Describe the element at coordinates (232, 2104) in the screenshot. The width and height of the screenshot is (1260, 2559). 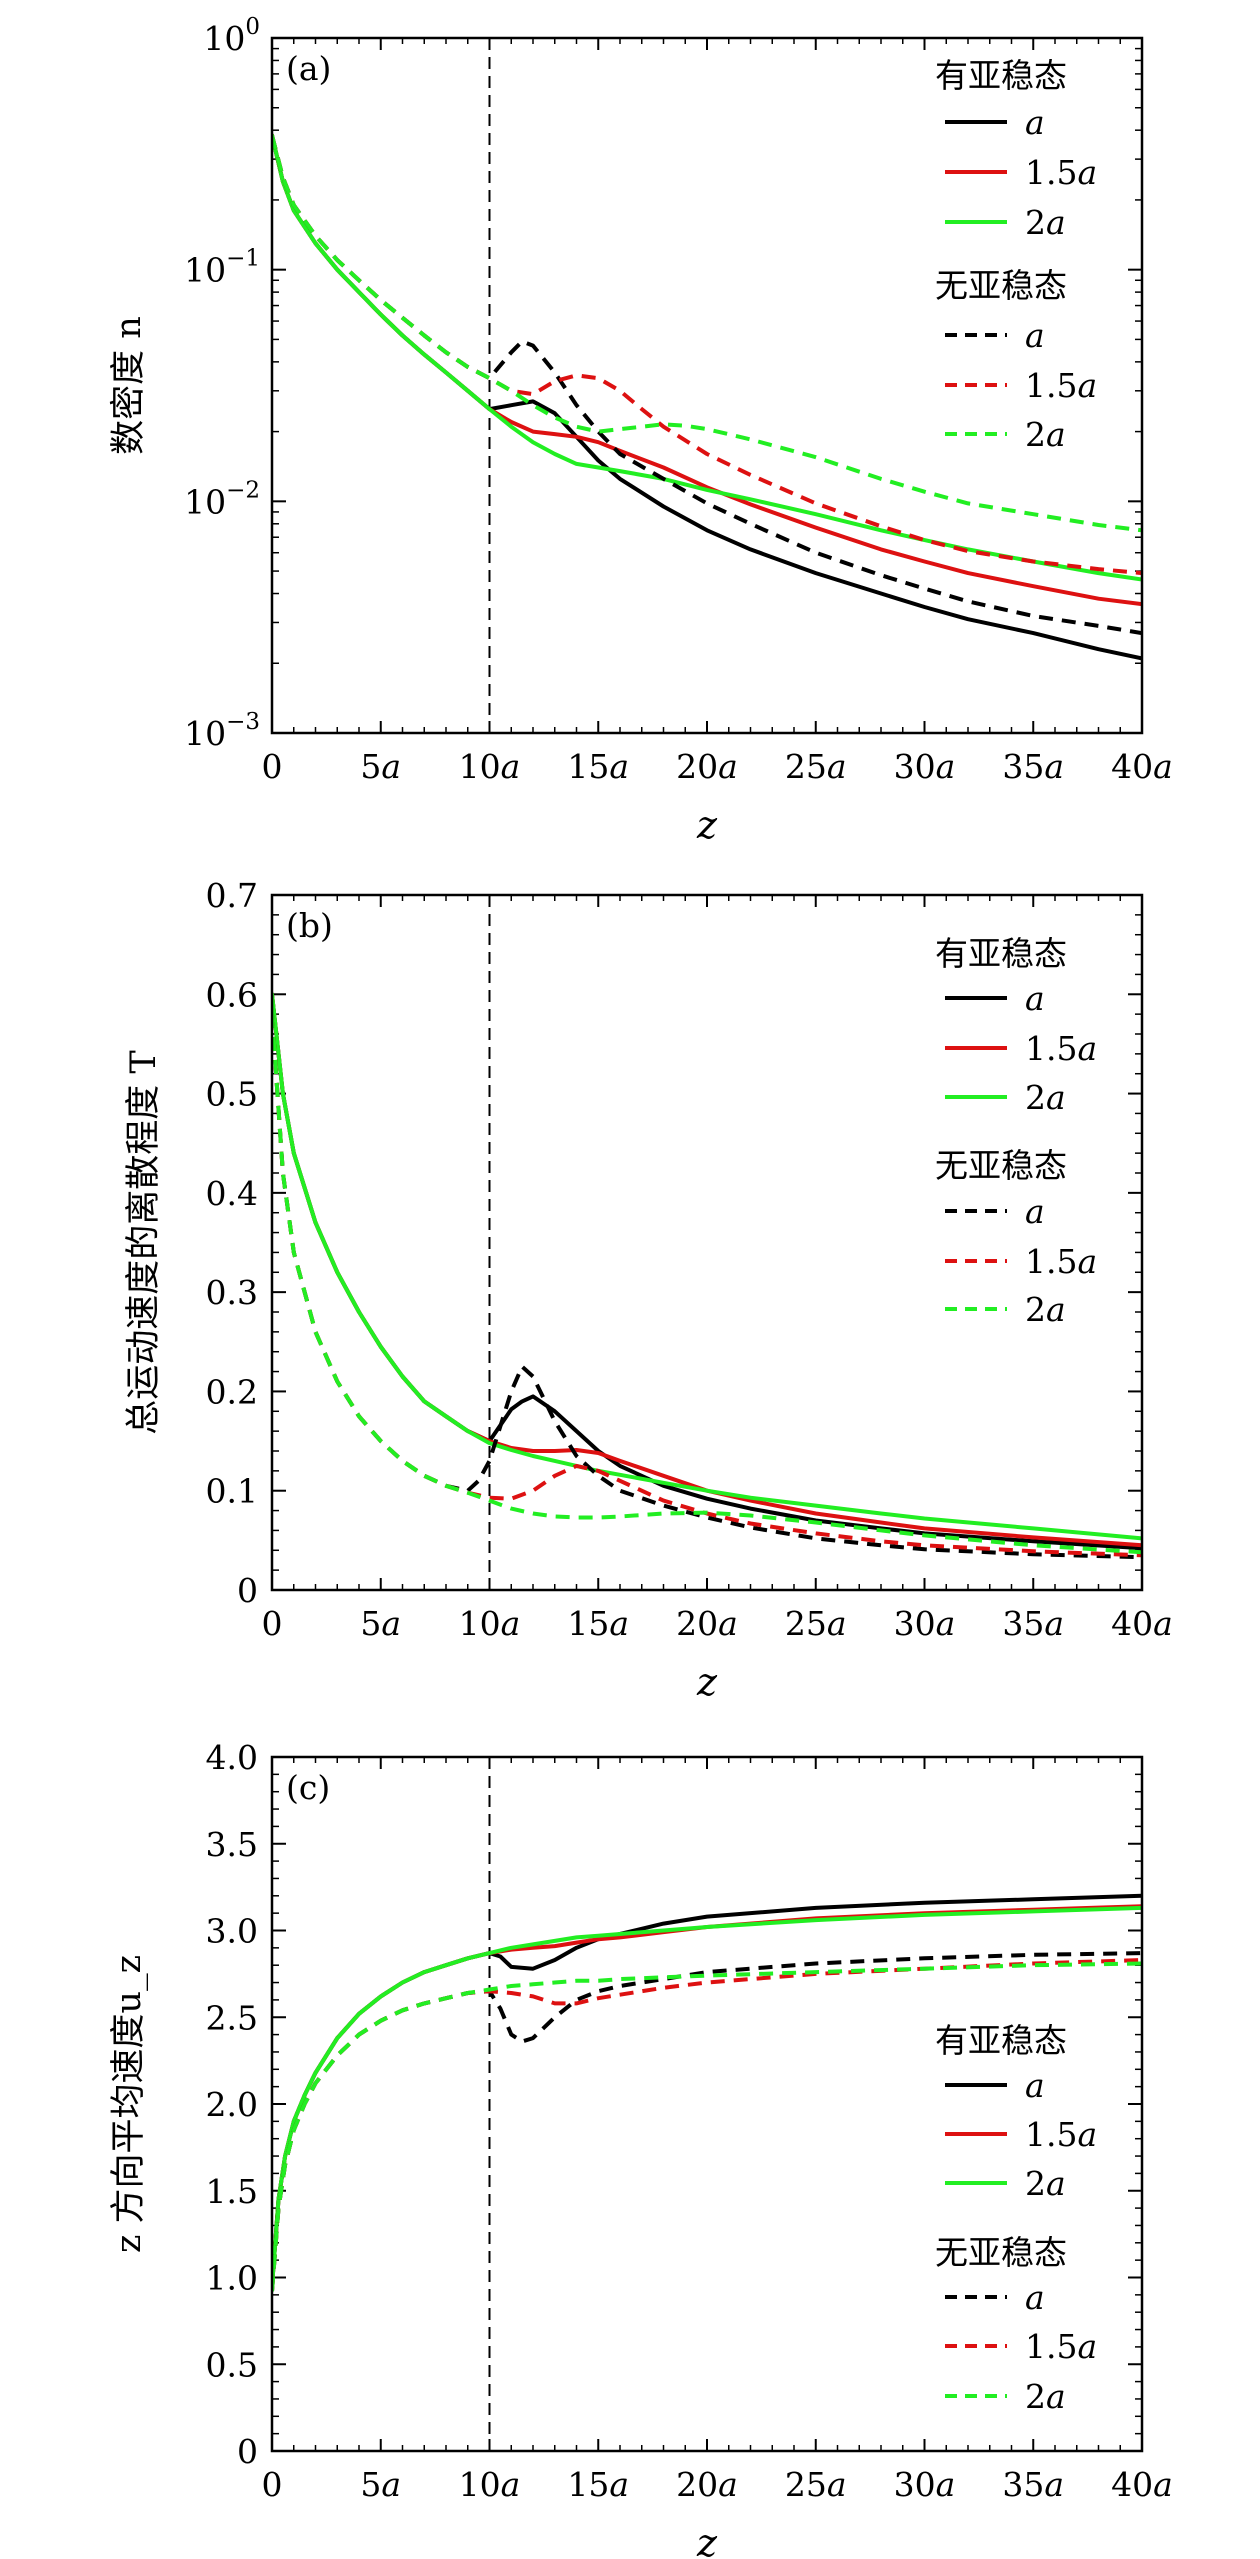
I see `y-tick-label: 2.0` at that location.